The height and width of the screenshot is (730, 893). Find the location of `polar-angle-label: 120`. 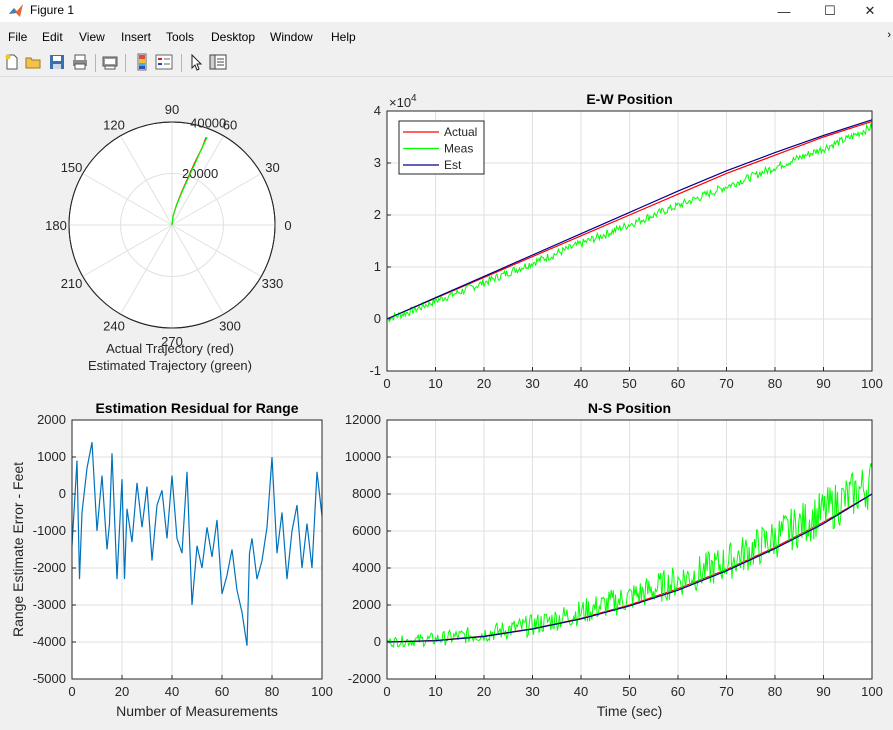

polar-angle-label: 120 is located at coordinates (114, 125).